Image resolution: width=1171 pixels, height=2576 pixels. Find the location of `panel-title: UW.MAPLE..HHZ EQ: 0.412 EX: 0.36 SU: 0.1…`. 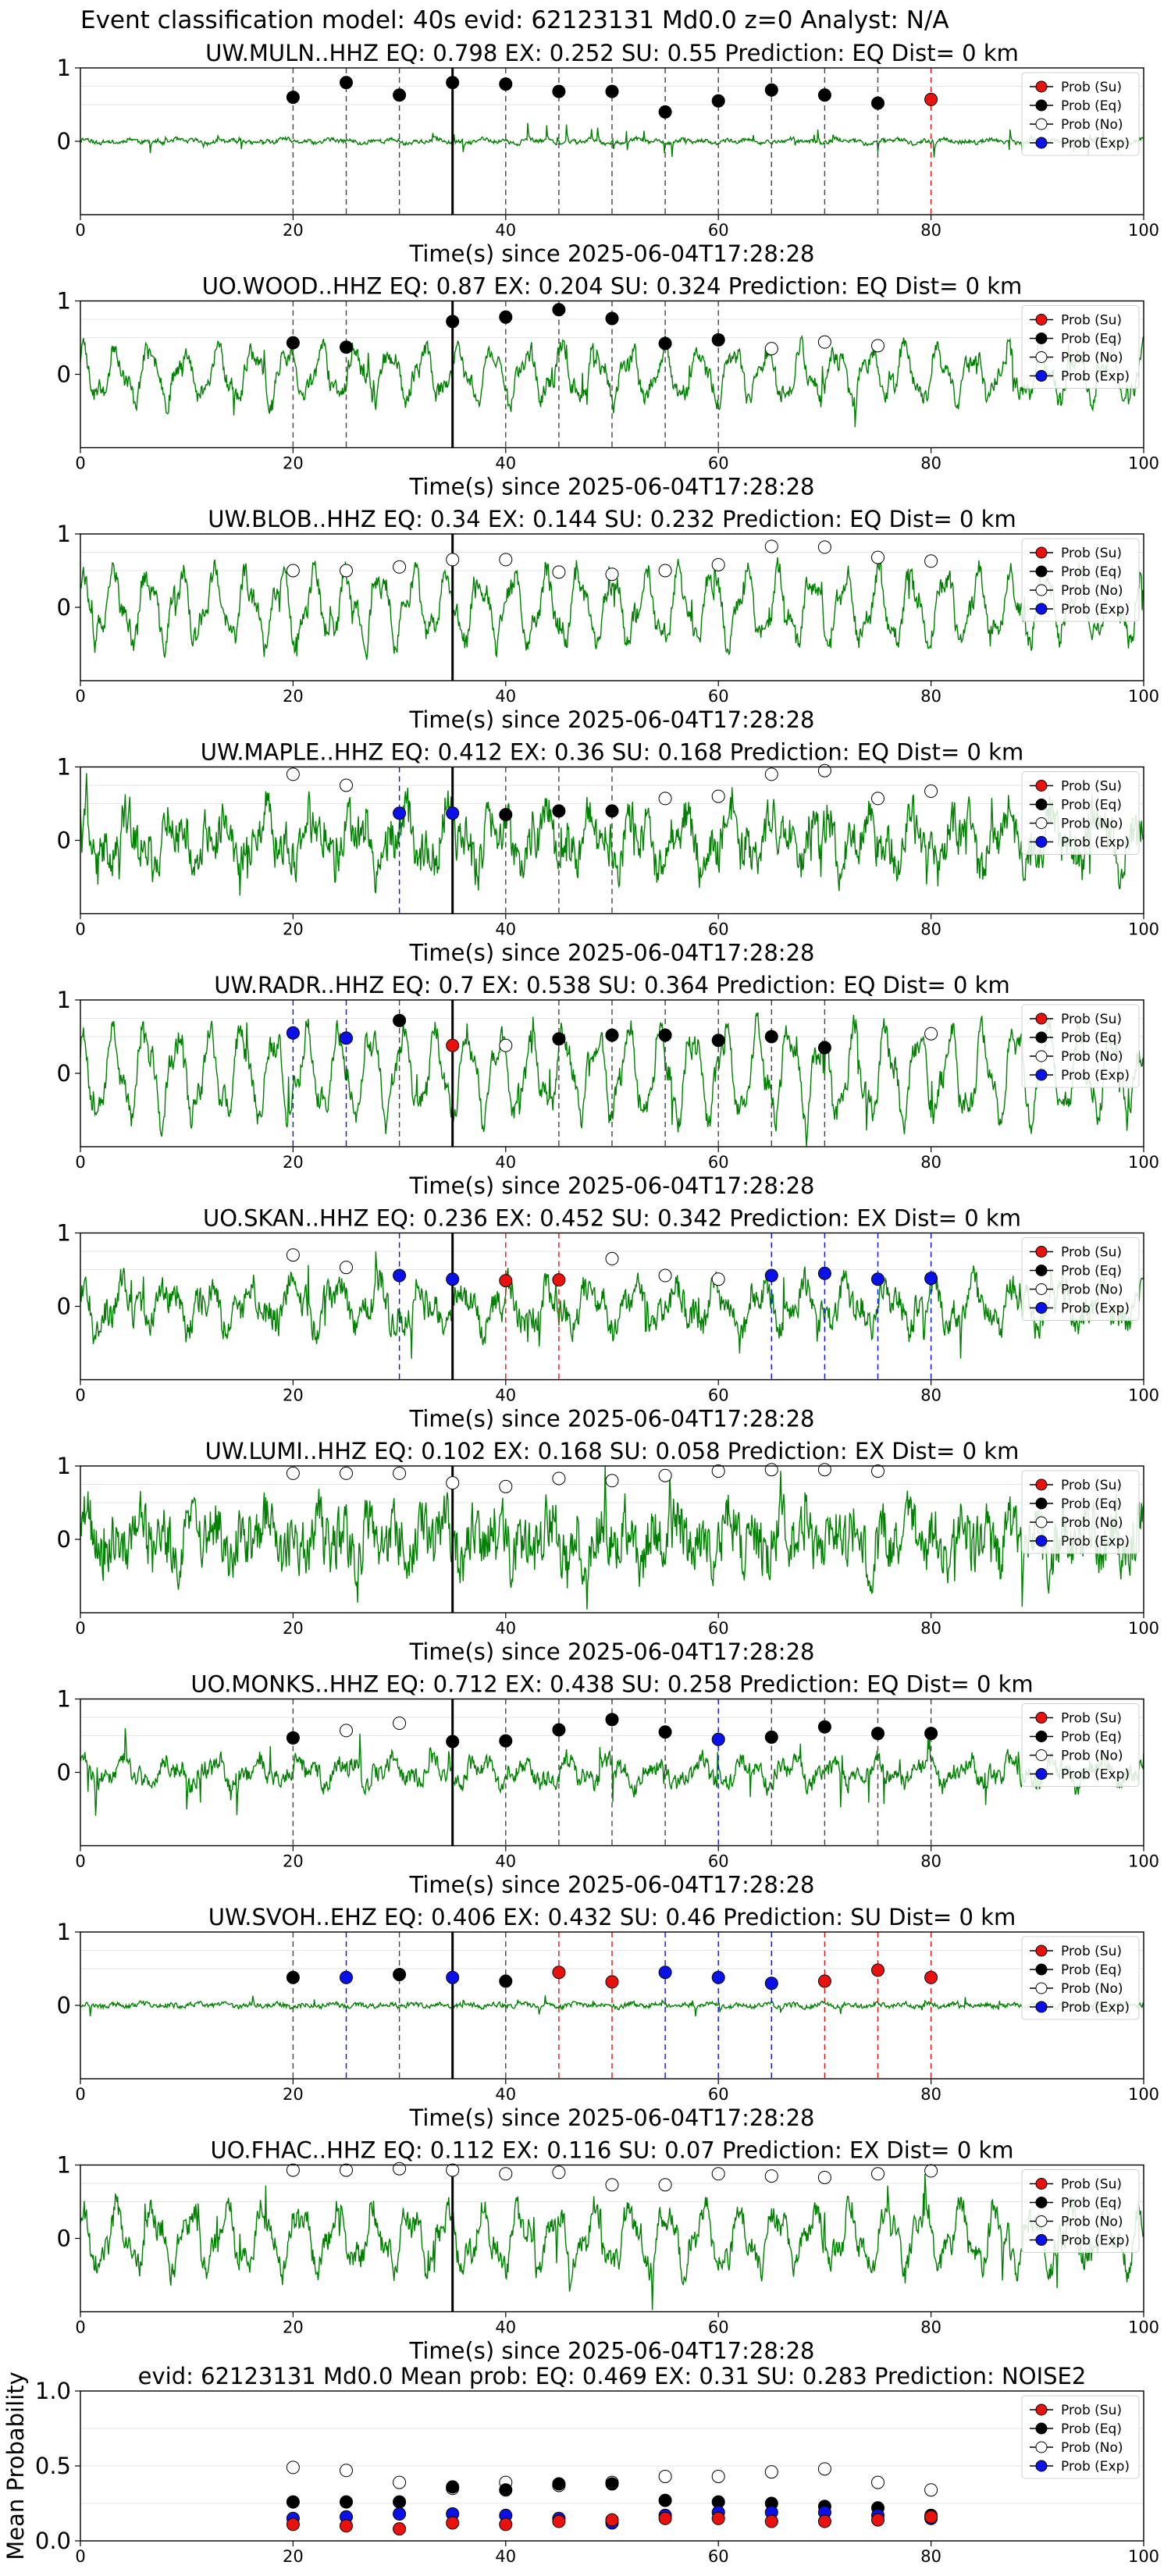

panel-title: UW.MAPLE..HHZ EQ: 0.412 EX: 0.36 SU: 0.1… is located at coordinates (612, 752).